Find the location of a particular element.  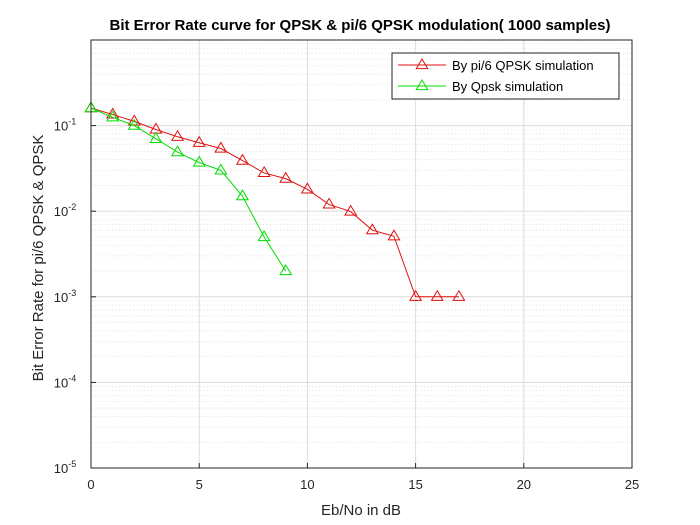

x-tick-label: 25 is located at coordinates (632, 484).